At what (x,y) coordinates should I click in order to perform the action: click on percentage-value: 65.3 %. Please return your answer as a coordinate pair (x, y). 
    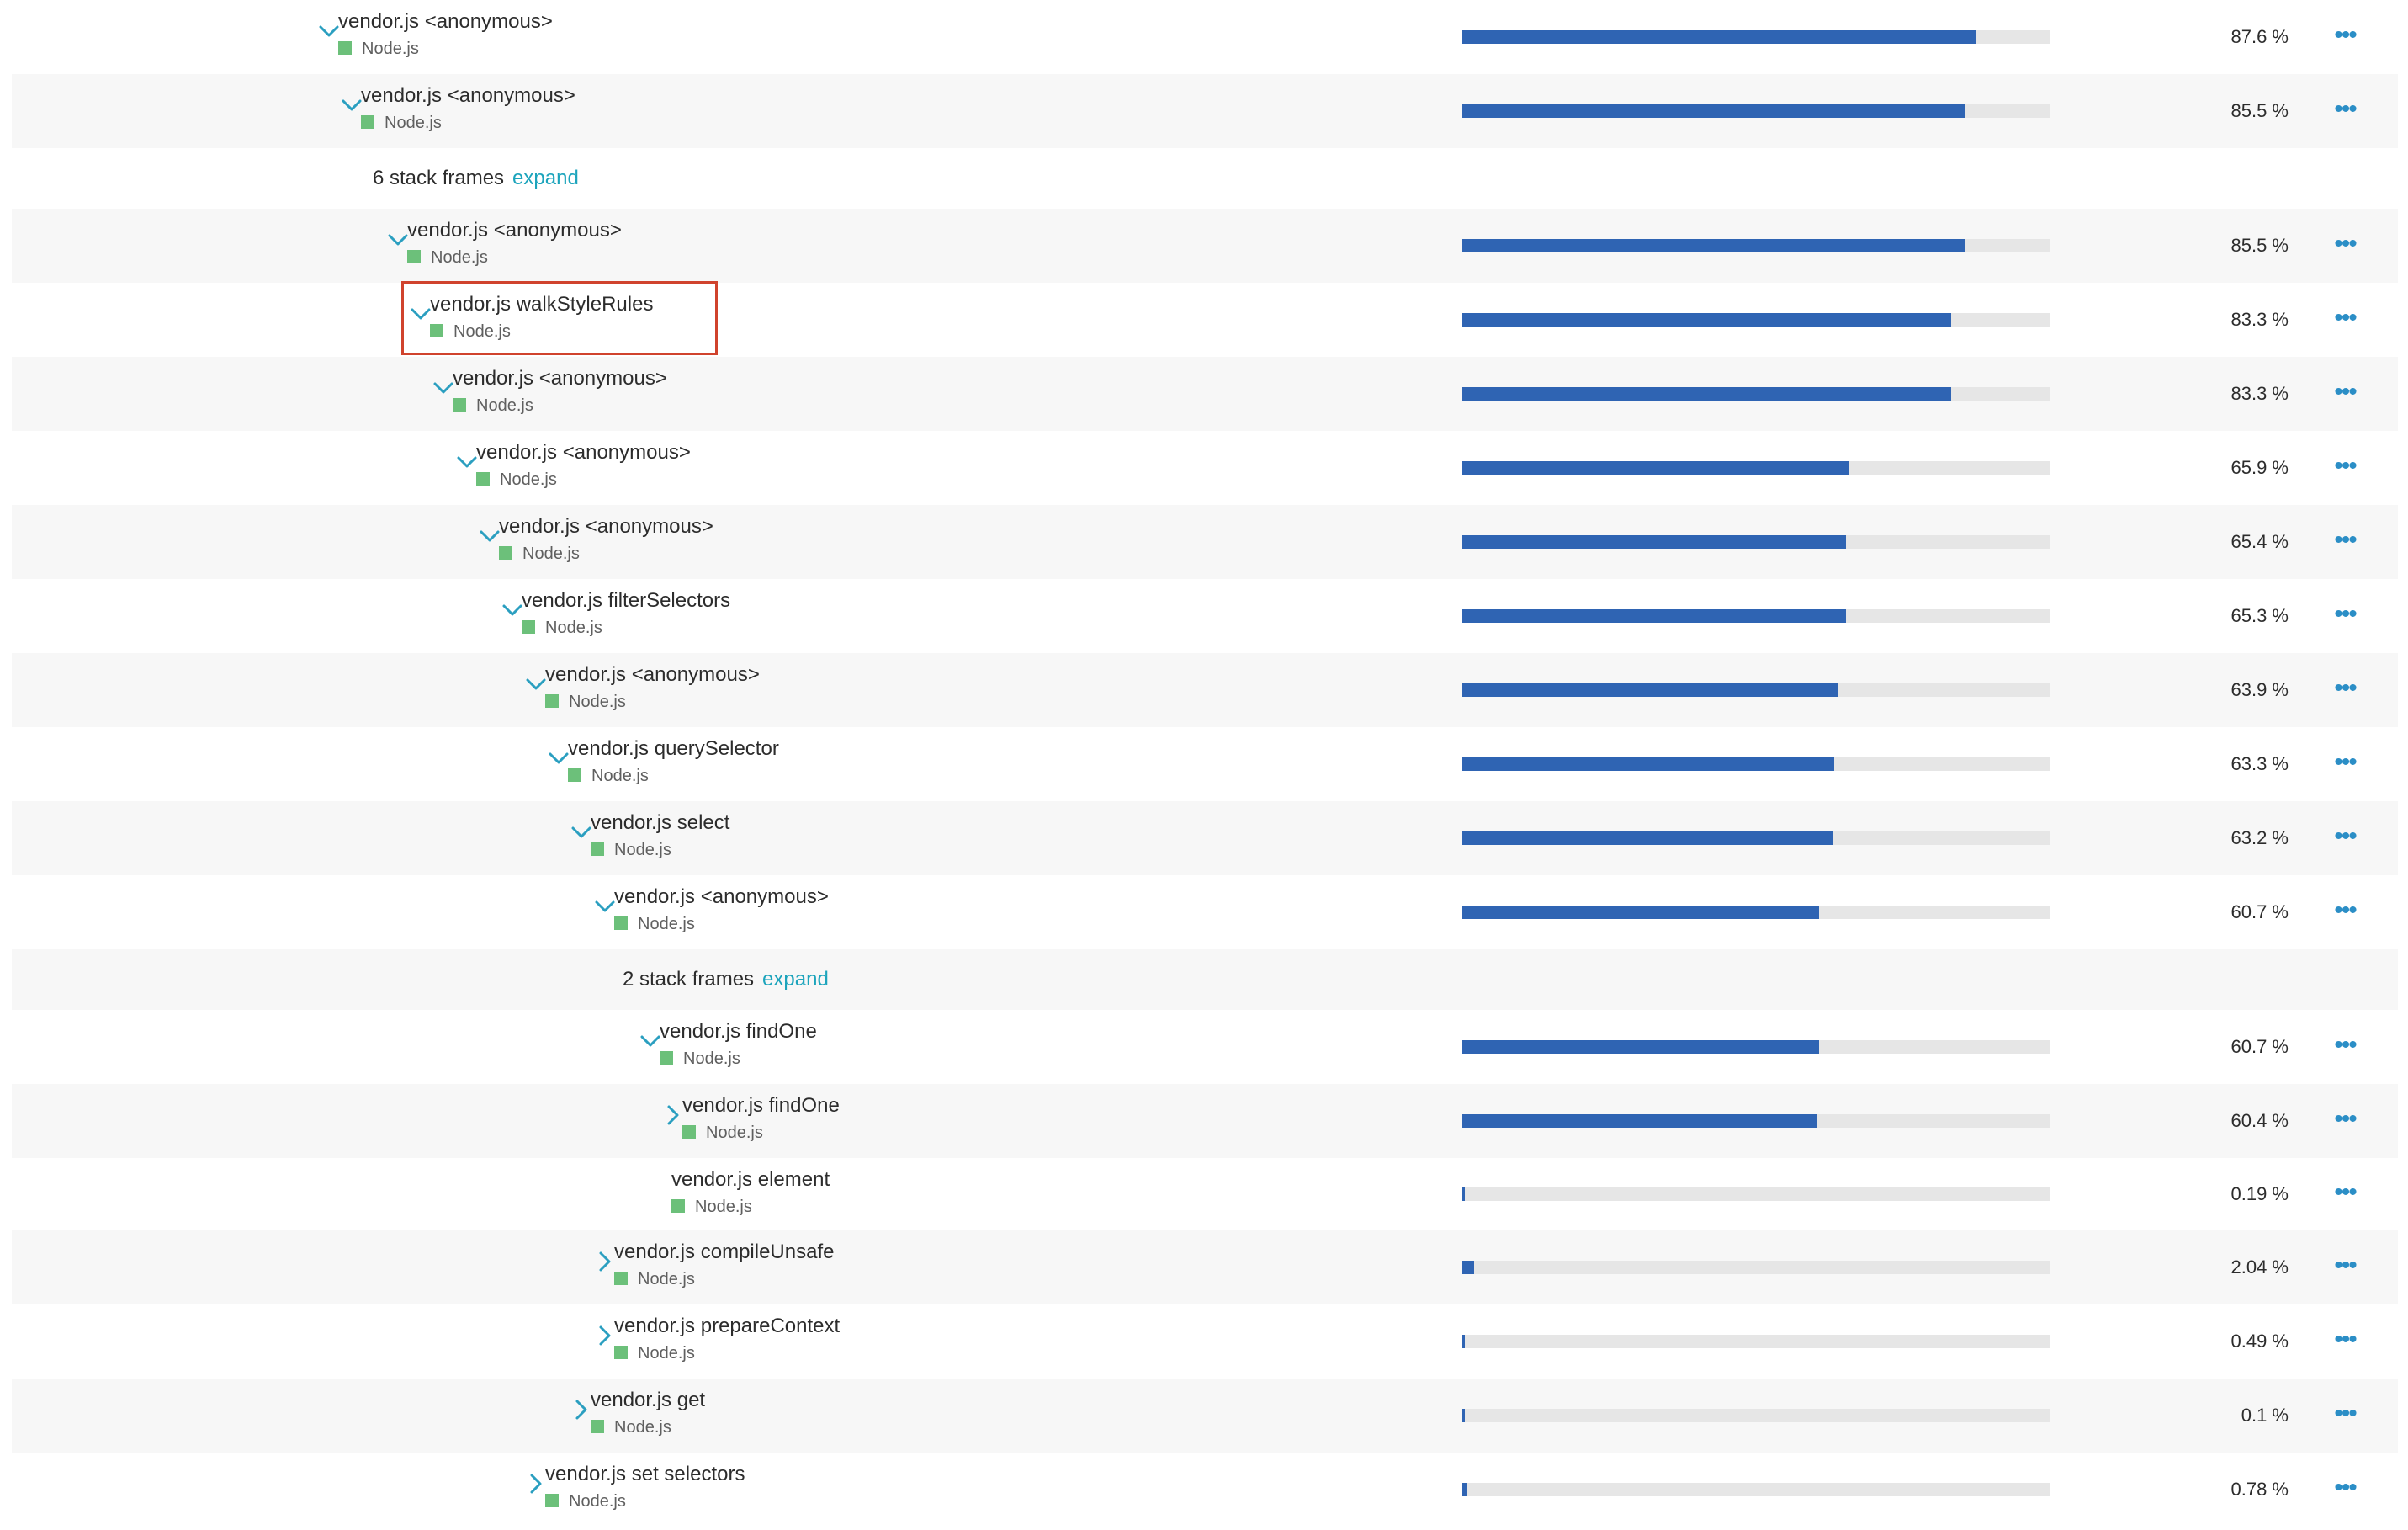
    Looking at the image, I should click on (2259, 615).